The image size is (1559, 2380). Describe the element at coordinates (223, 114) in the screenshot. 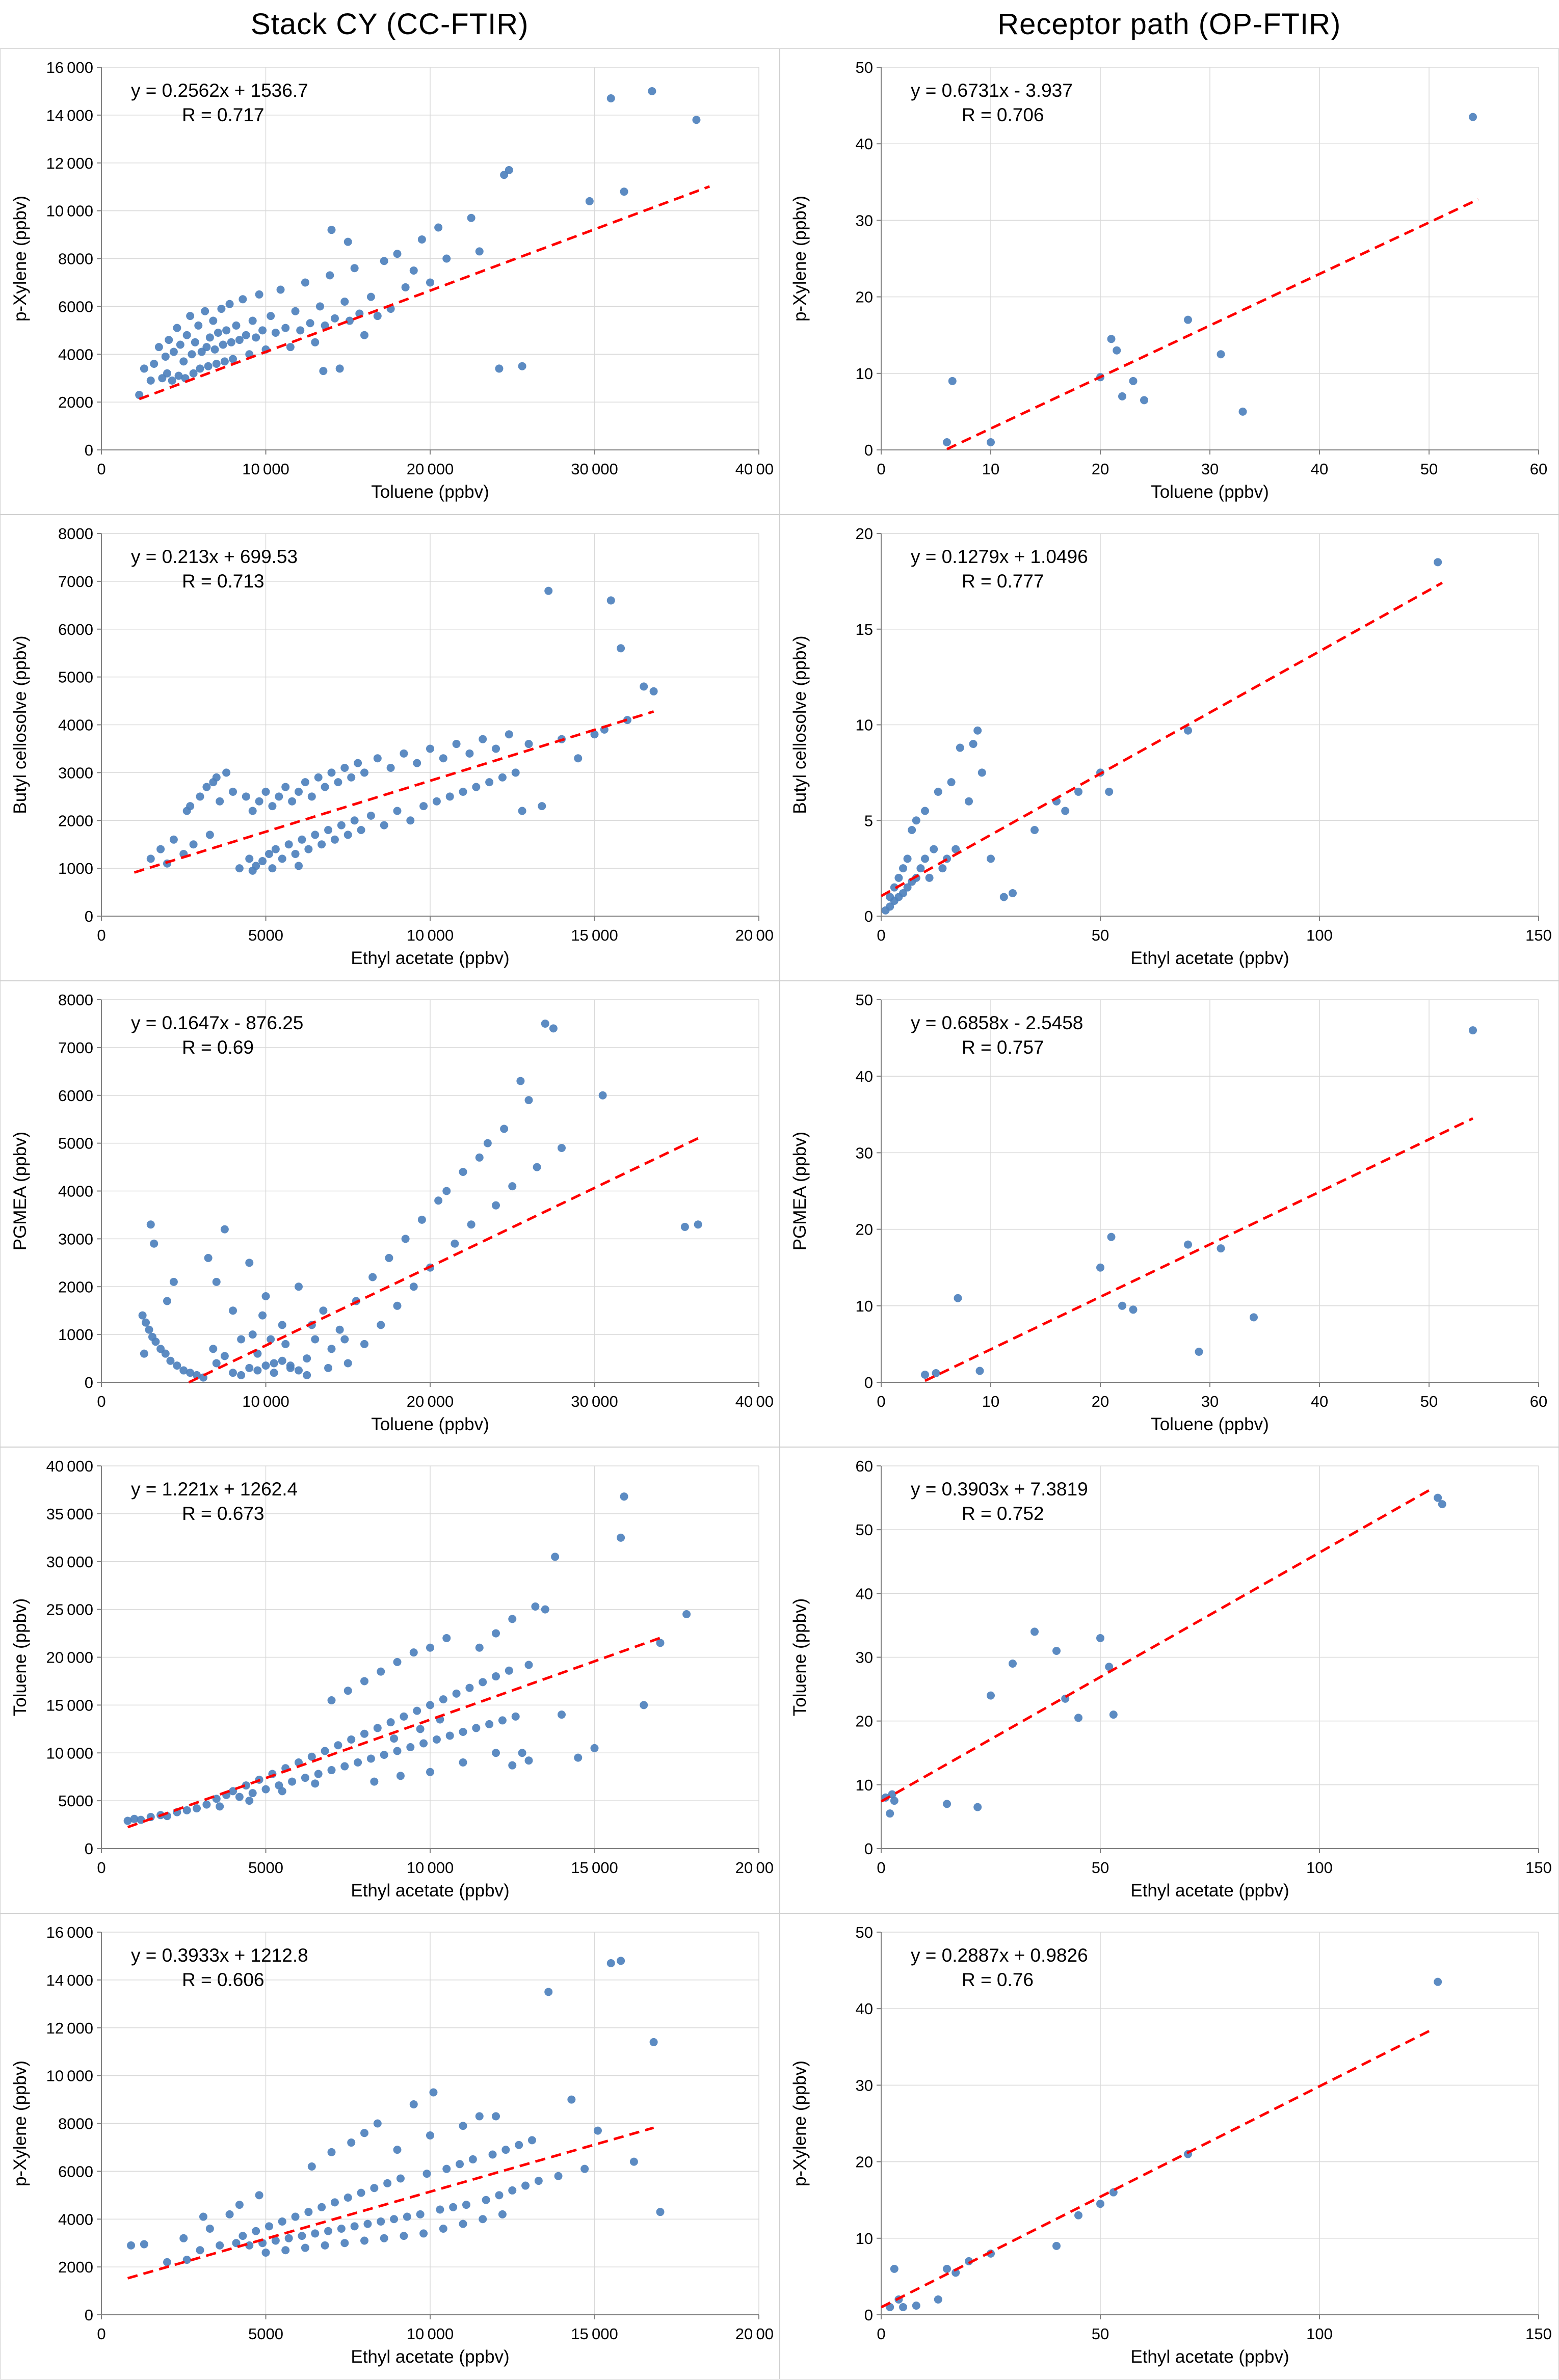

I see `r-value-label: R = 0.717` at that location.